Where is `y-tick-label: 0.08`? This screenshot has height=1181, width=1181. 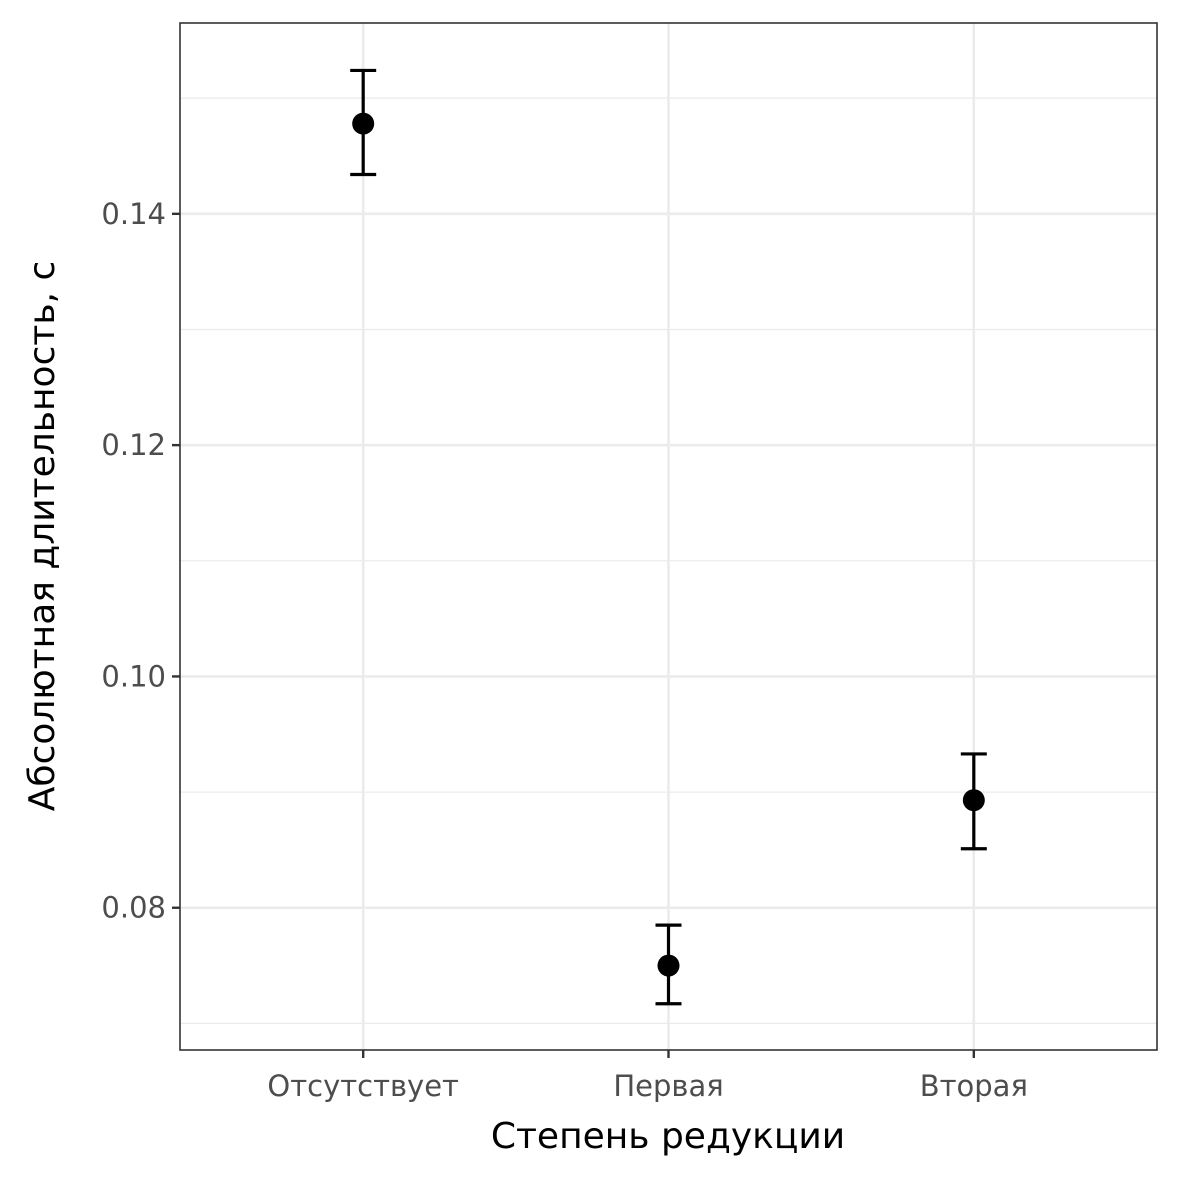
y-tick-label: 0.08 is located at coordinates (133, 908).